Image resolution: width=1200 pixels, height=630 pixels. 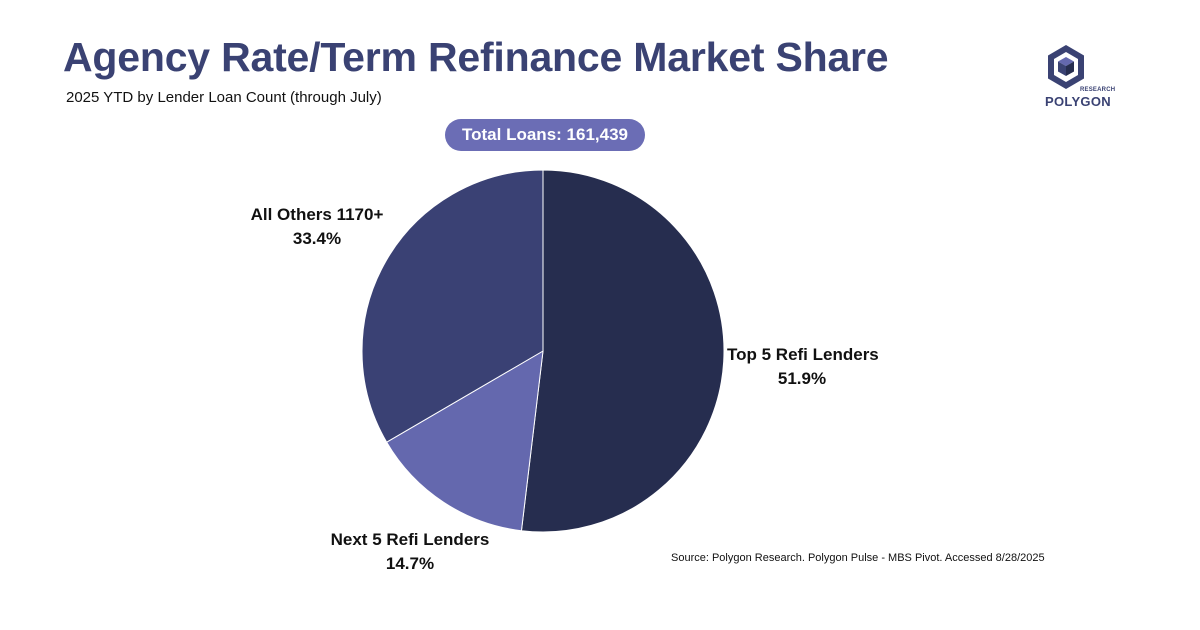 What do you see at coordinates (802, 378) in the screenshot?
I see `slice-value-top5: 51.9%` at bounding box center [802, 378].